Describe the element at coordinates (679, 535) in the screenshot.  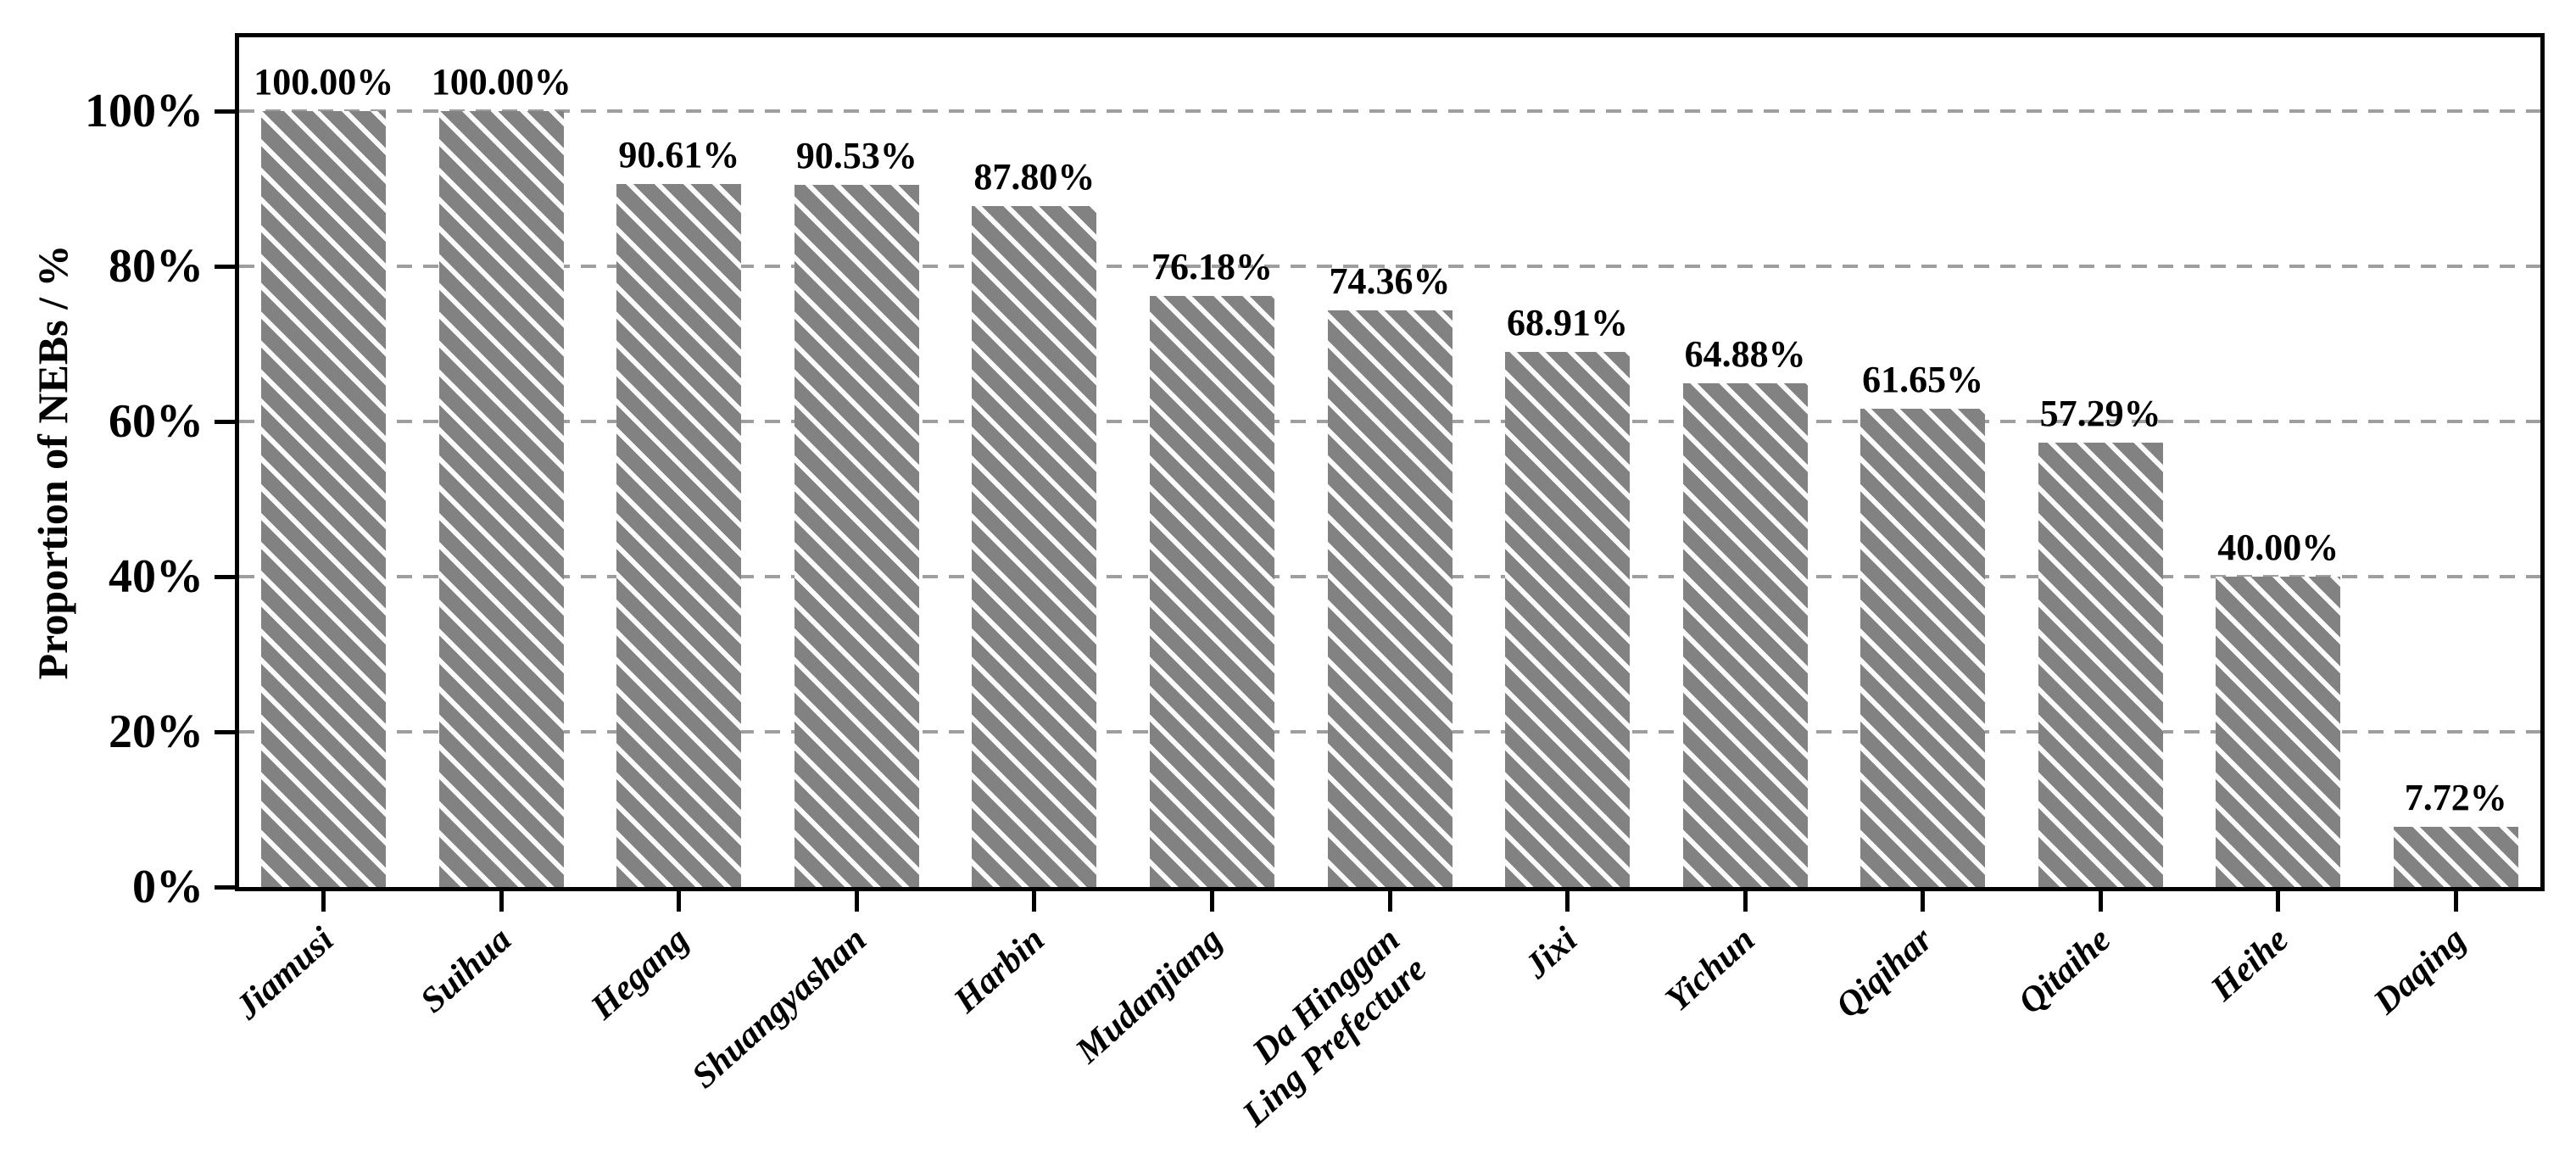
I see `bar-hegang` at that location.